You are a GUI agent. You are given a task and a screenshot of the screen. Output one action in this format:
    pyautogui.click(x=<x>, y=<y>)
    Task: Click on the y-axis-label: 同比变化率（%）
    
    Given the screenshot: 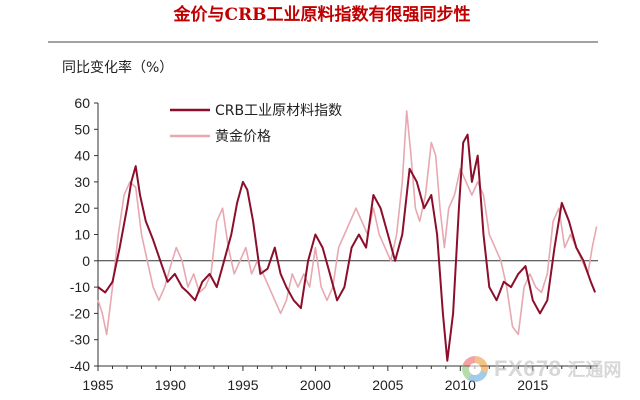 What is the action you would take?
    pyautogui.click(x=117, y=67)
    